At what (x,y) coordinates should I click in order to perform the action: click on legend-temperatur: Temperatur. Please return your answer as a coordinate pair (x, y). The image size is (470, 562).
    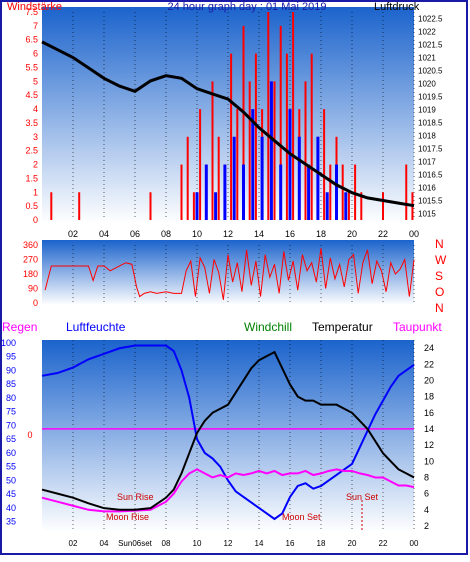
    Looking at the image, I should click on (342, 327).